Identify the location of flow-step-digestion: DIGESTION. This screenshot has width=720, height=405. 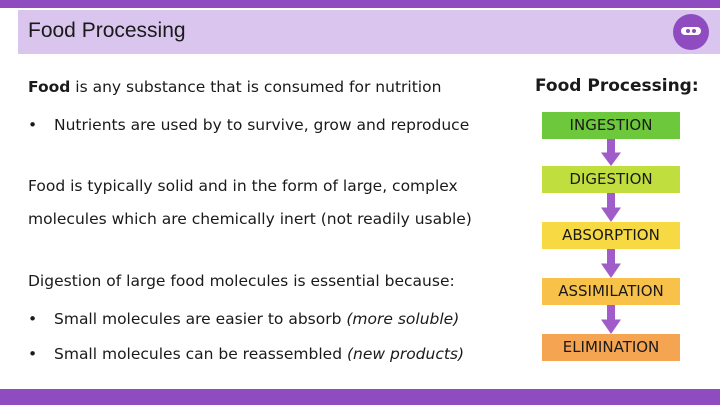
(611, 179).